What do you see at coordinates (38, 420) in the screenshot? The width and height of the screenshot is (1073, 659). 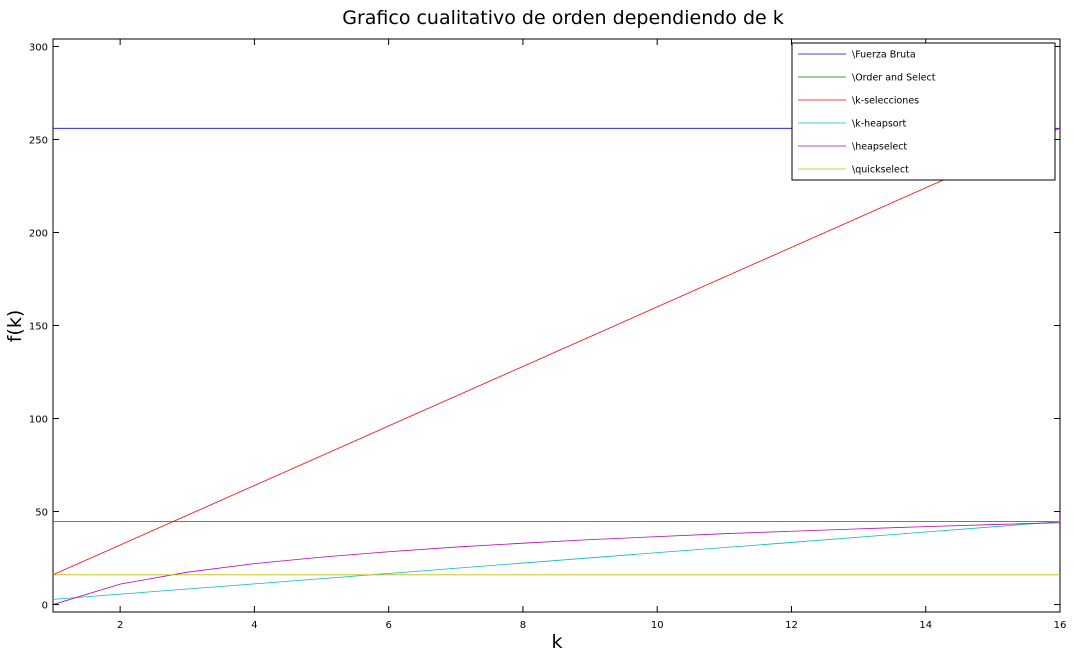 I see `y-tick-label: 100` at bounding box center [38, 420].